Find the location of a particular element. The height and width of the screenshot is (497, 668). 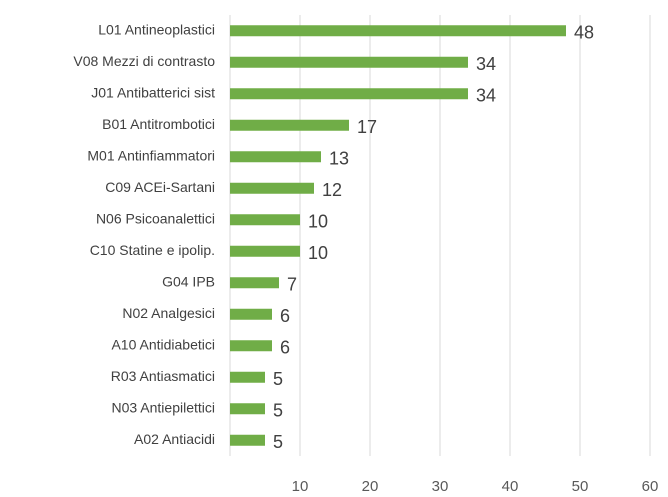

y-tick-label: C09 ACEi-Sartani is located at coordinates (160, 187).